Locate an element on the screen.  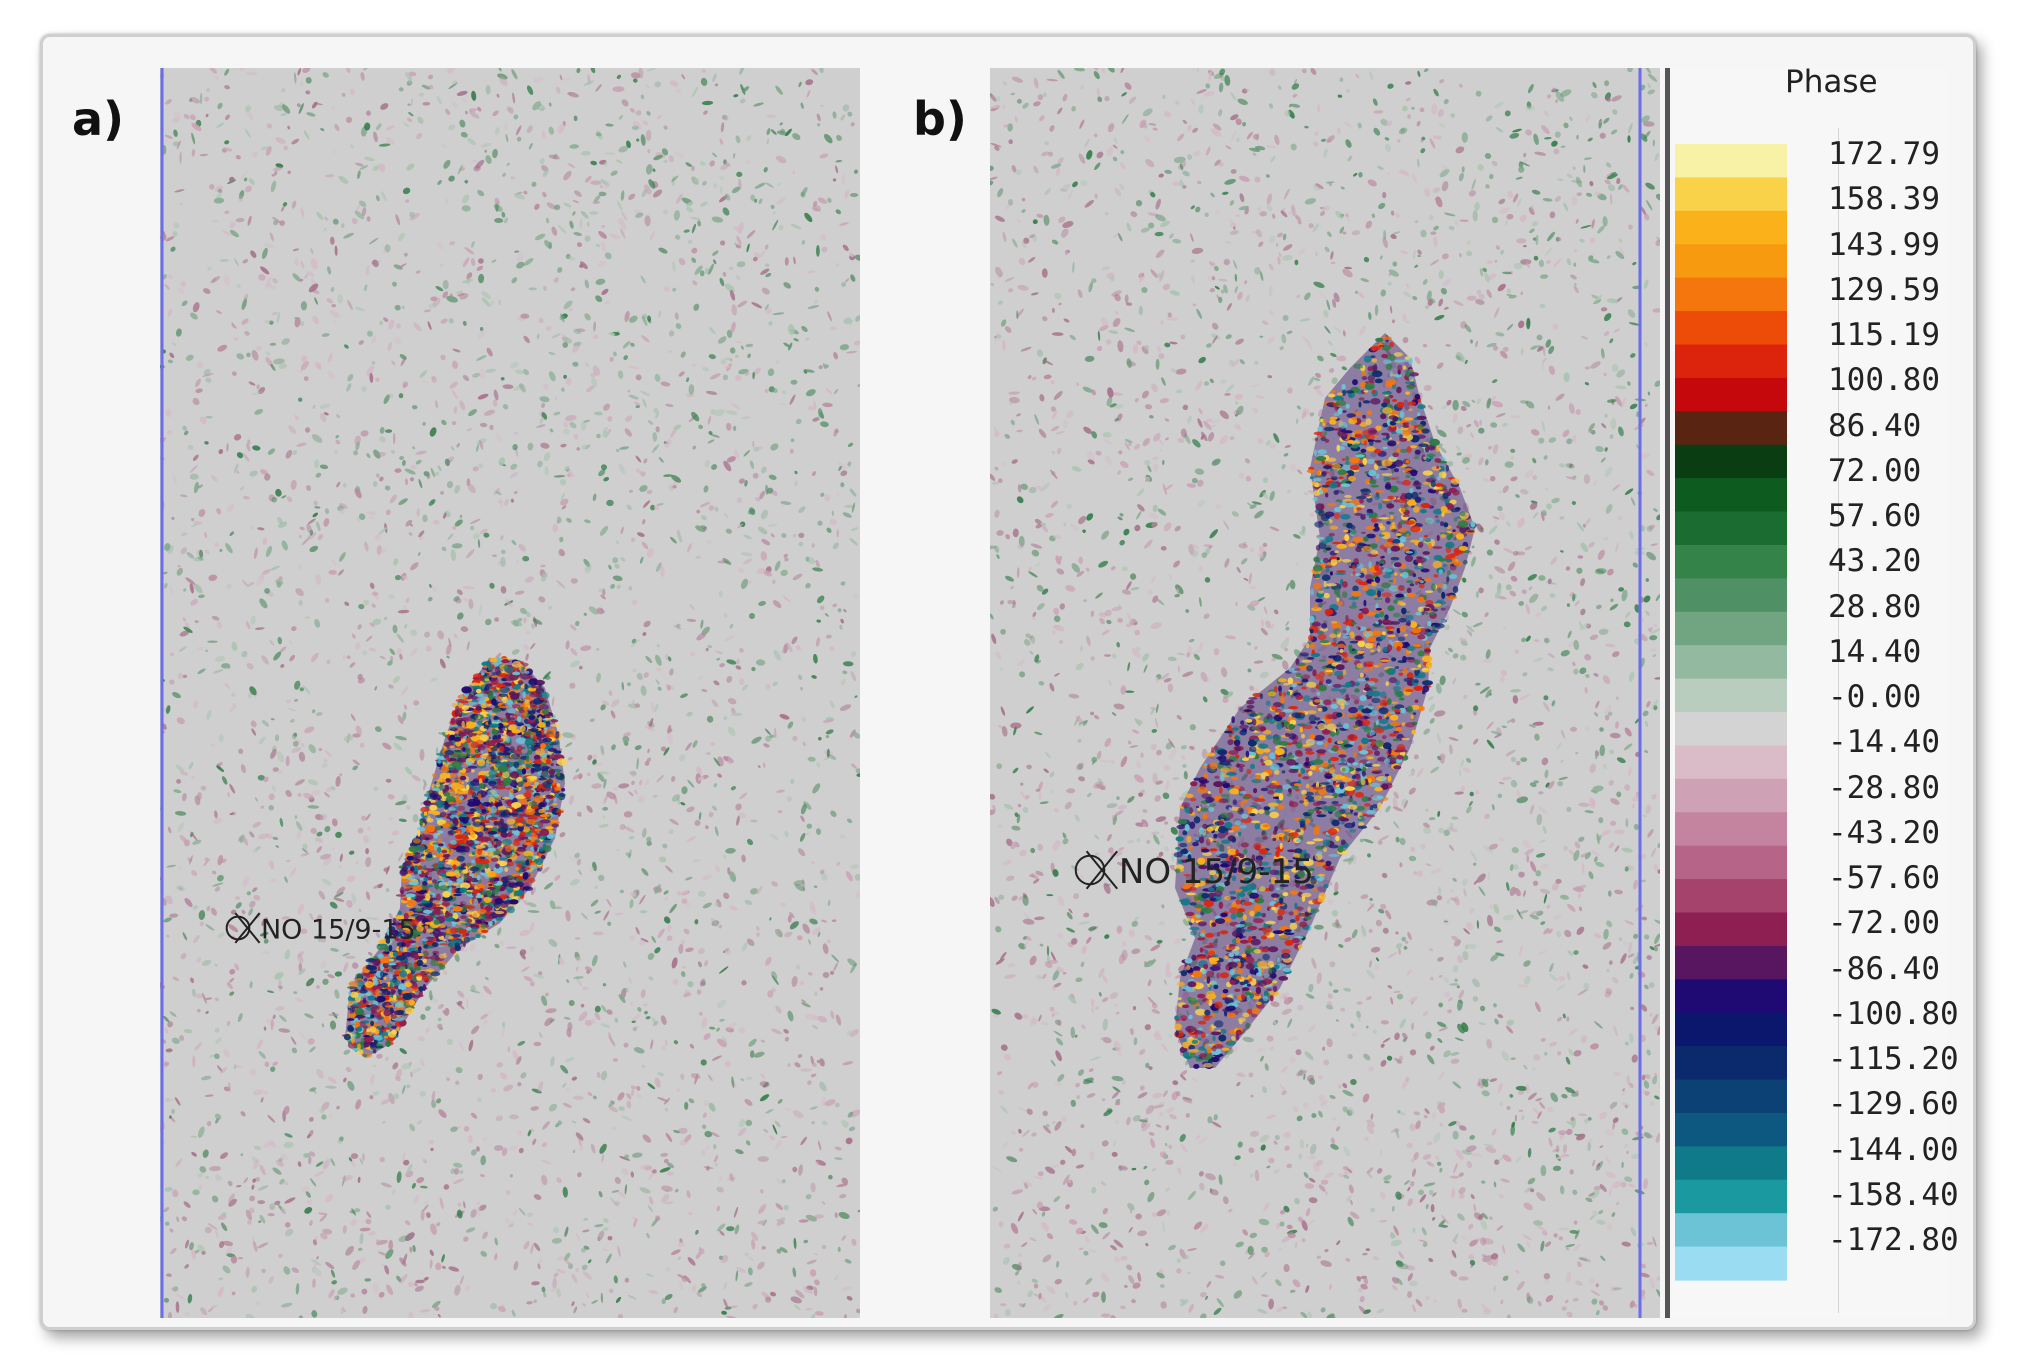
panel-a-label: a) is located at coordinates (98, 119).